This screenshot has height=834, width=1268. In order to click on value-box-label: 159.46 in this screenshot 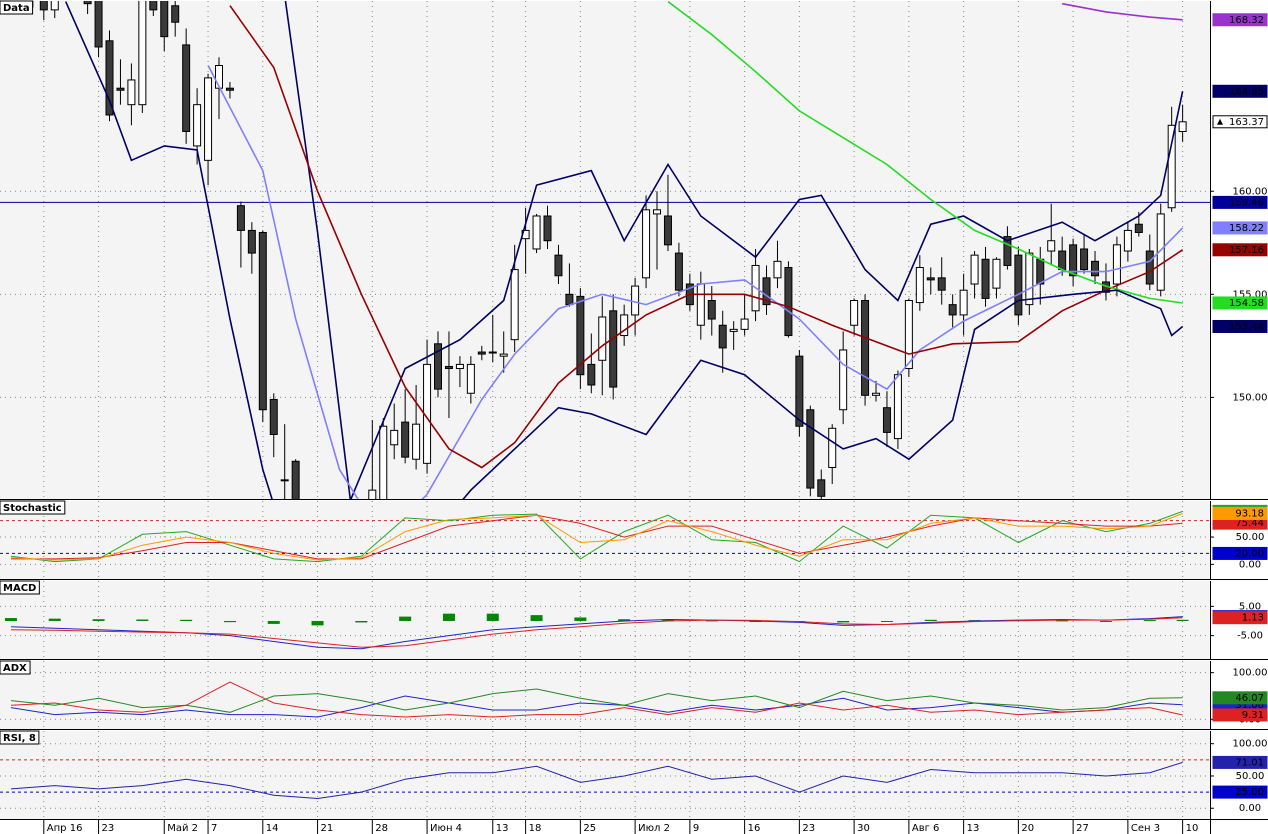, I will do `click(1246, 202)`.